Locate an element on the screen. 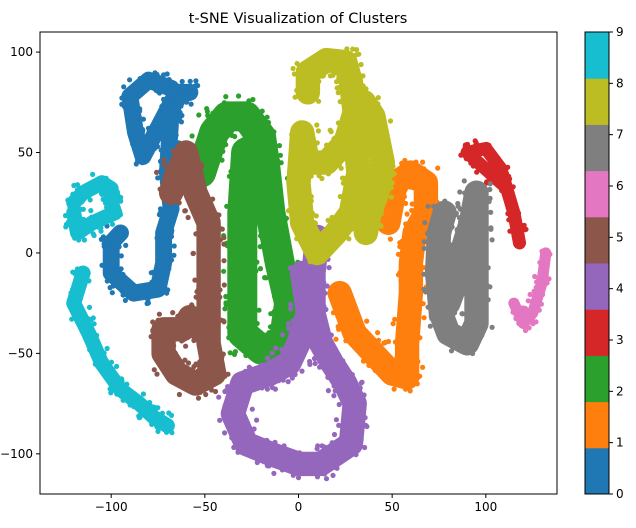  cluster-9-part is located at coordinates (93, 207).